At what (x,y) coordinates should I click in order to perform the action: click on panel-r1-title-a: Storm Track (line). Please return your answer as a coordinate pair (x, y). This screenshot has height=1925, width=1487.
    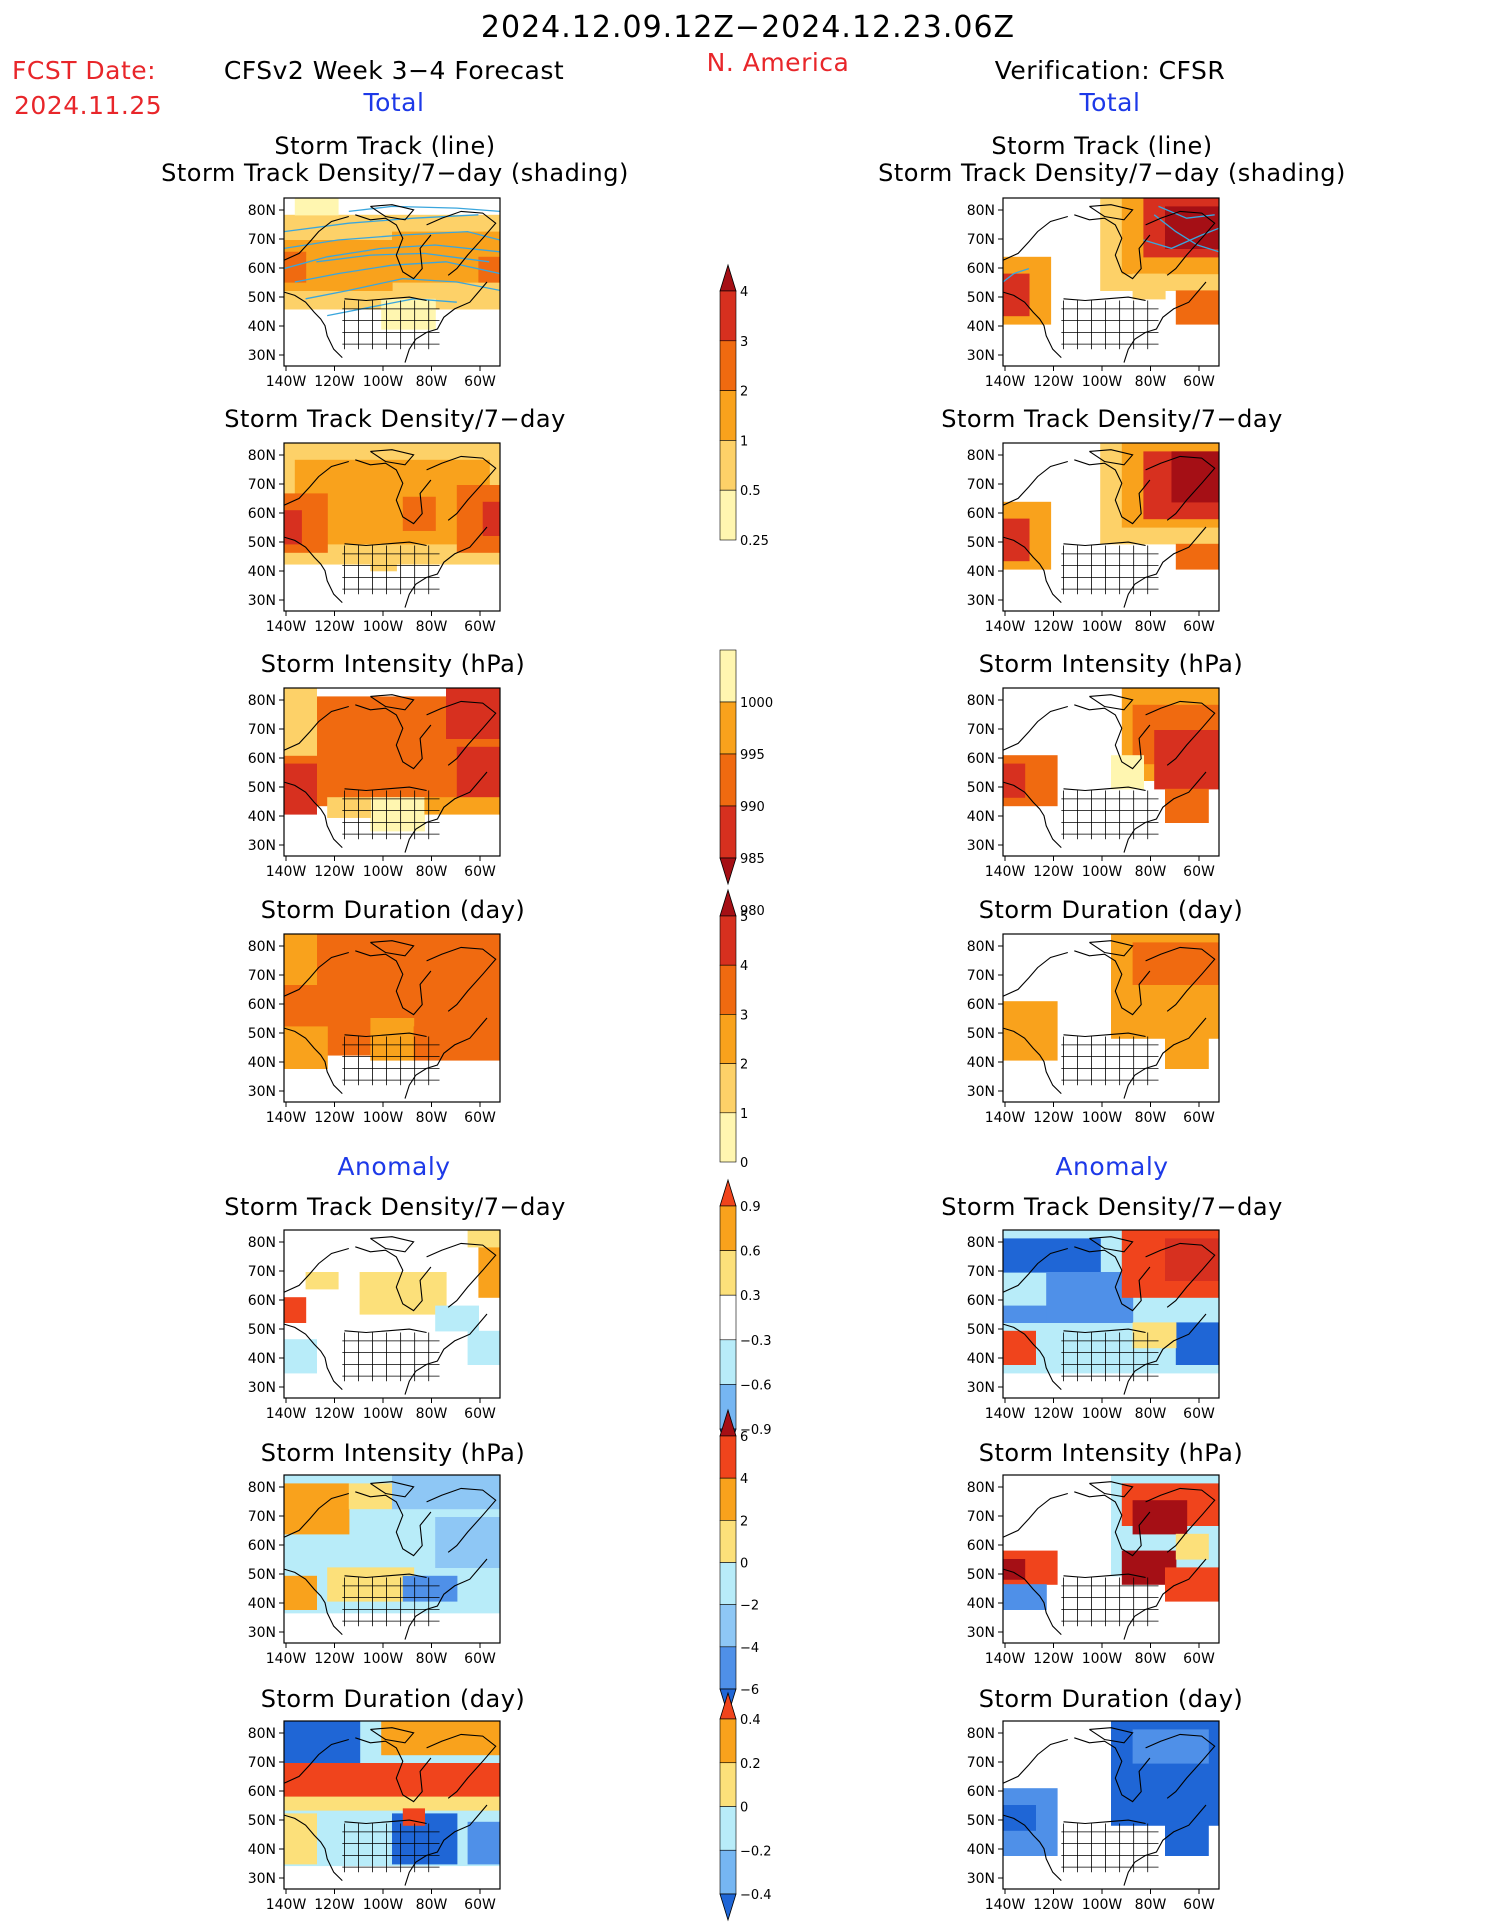
    Looking at the image, I should click on (1102, 146).